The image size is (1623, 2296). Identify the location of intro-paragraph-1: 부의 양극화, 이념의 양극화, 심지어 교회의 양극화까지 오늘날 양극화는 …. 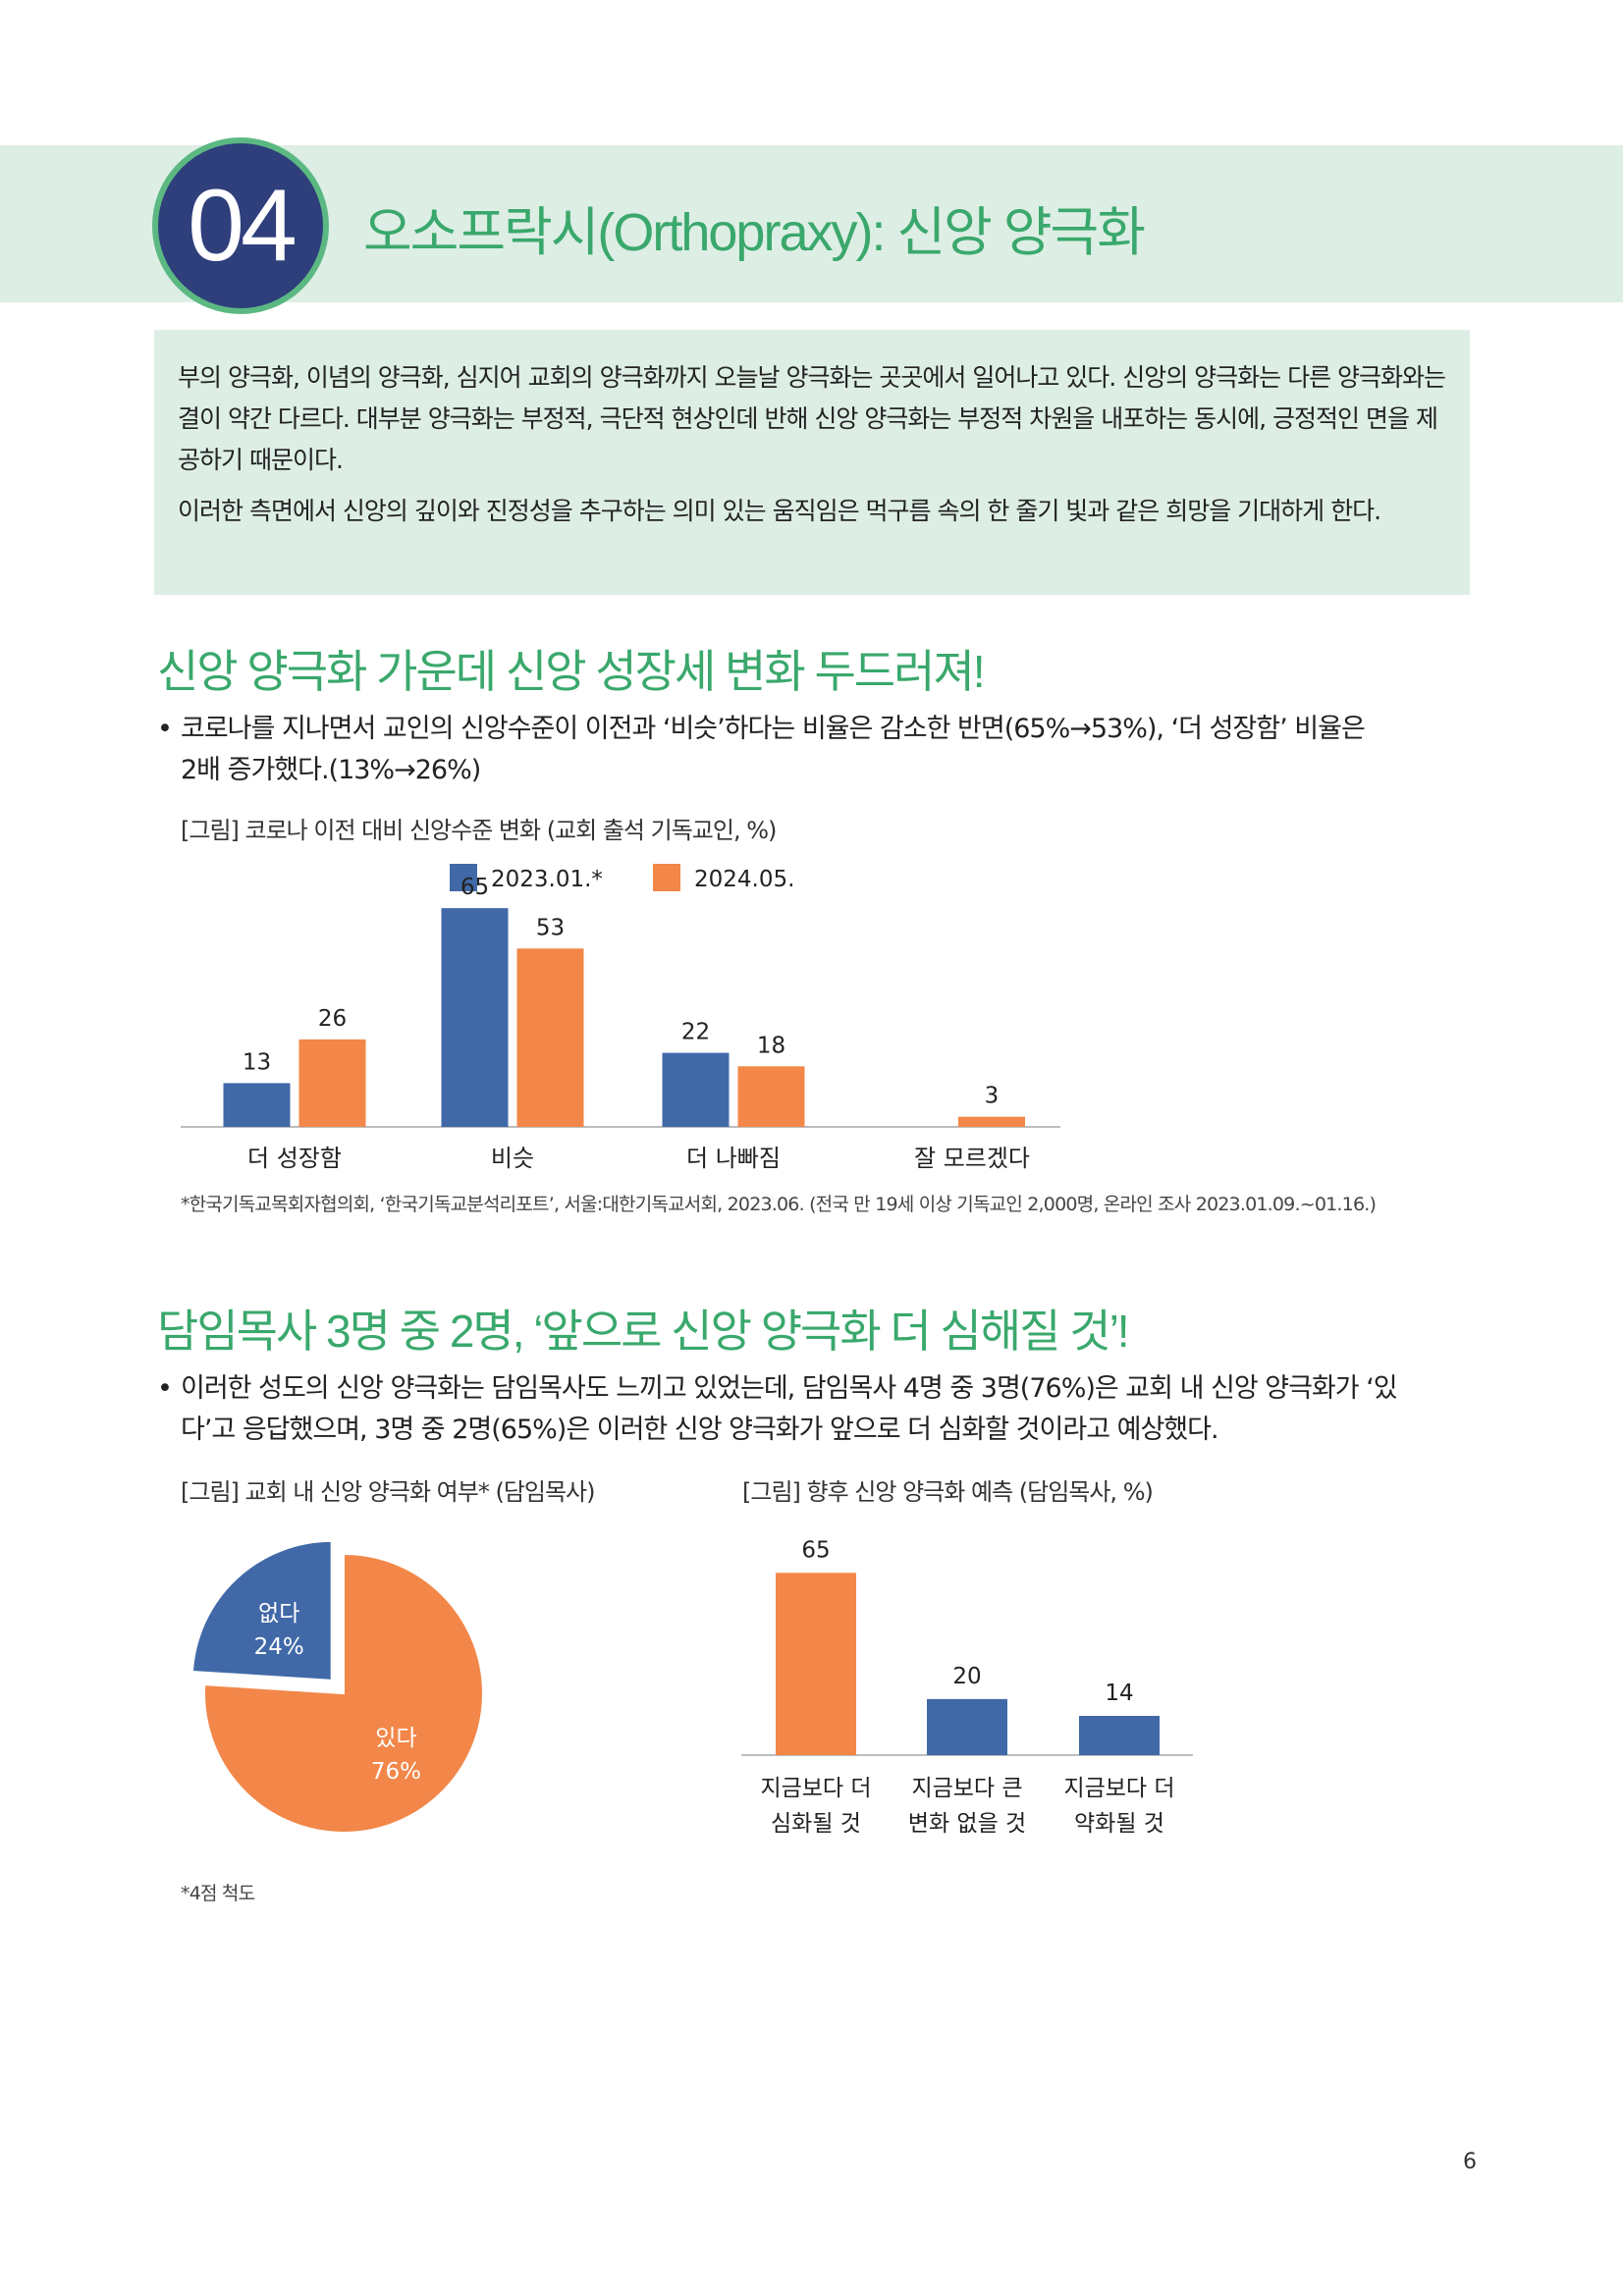
(812, 419).